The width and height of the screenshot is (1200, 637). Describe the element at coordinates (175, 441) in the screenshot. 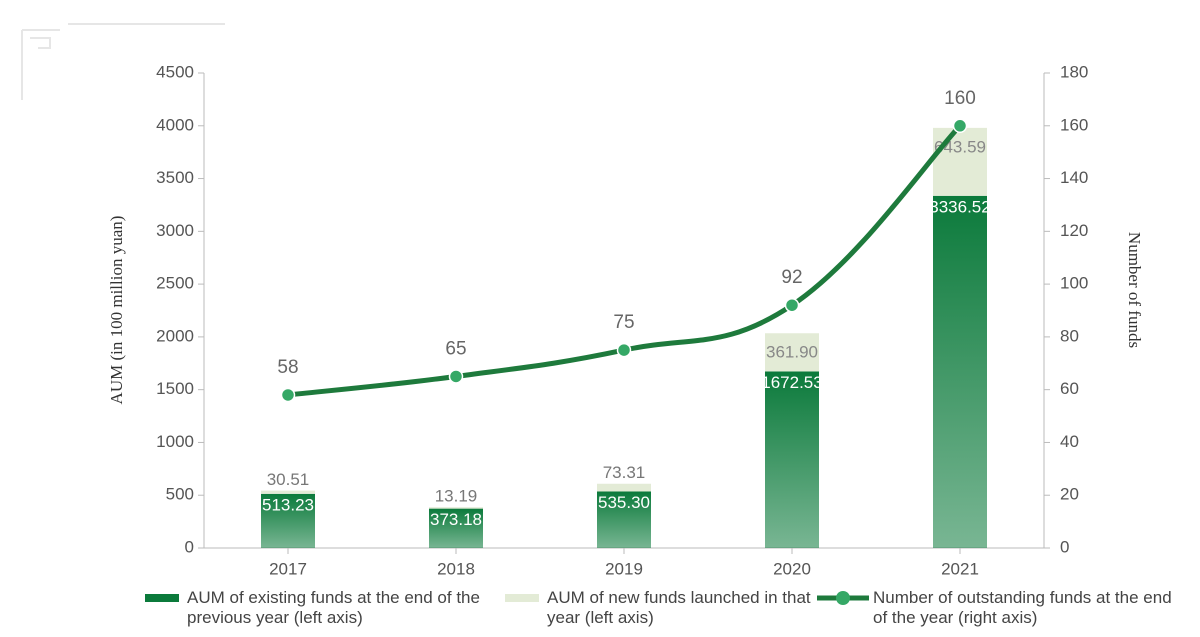

I see `y-tick-label: 1000` at that location.